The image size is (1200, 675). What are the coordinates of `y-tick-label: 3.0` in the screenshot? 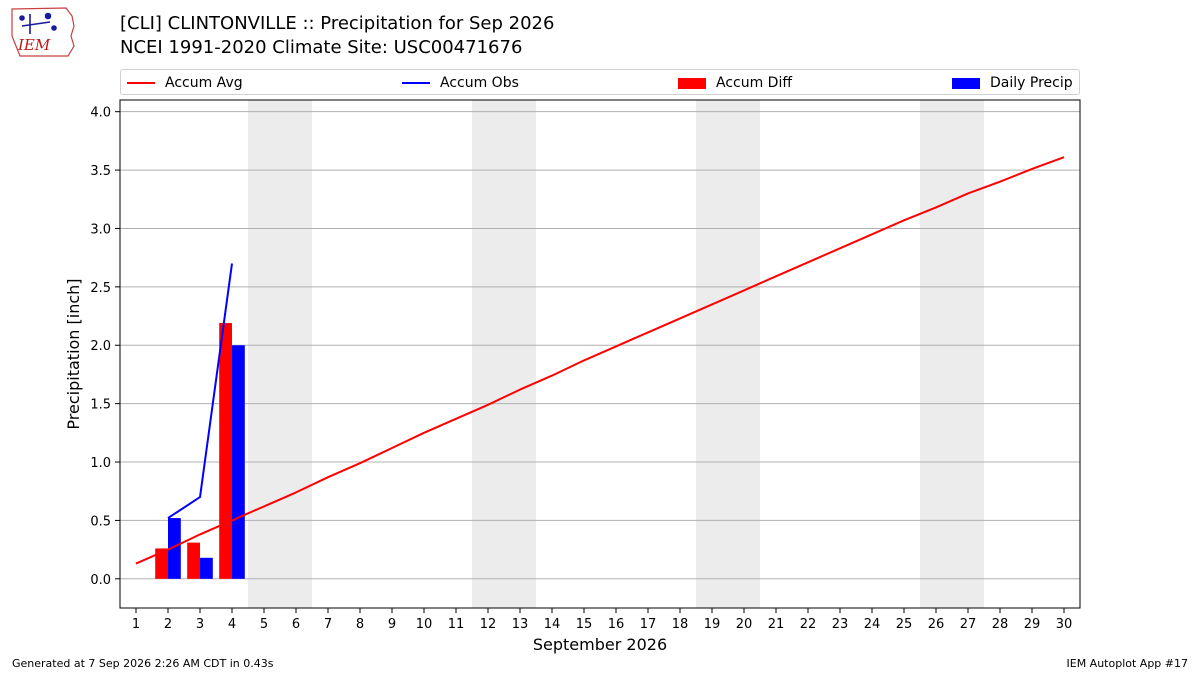 It's located at (100, 229).